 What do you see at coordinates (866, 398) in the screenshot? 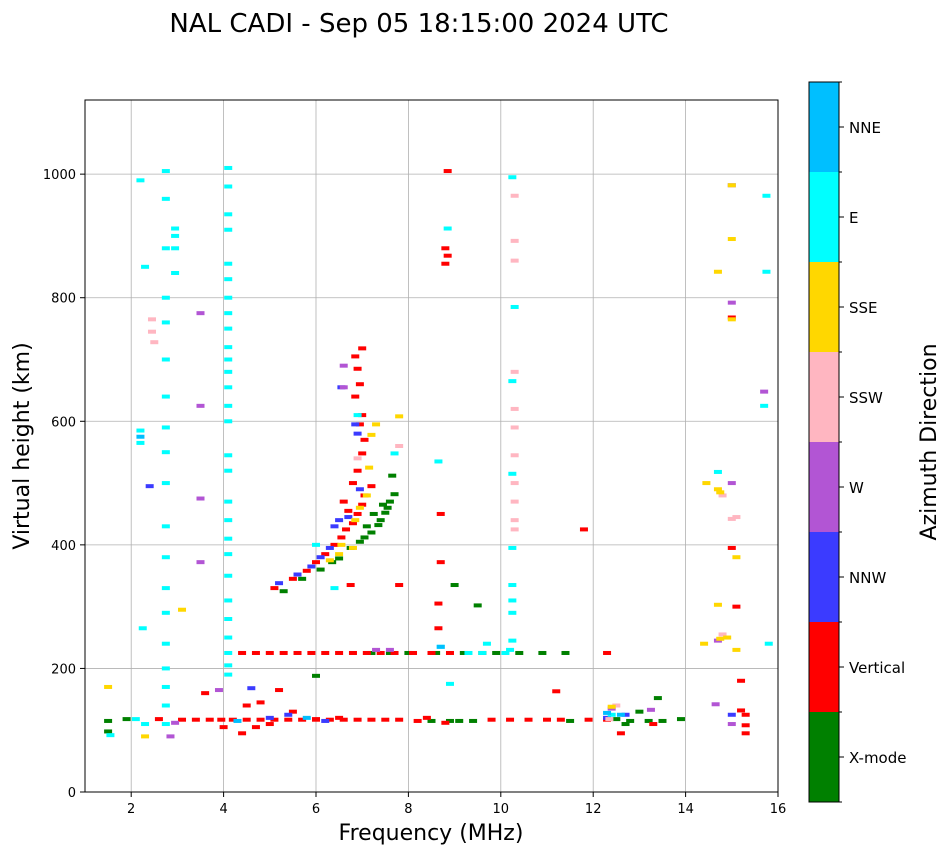
I see `colorbar-label: SSW` at bounding box center [866, 398].